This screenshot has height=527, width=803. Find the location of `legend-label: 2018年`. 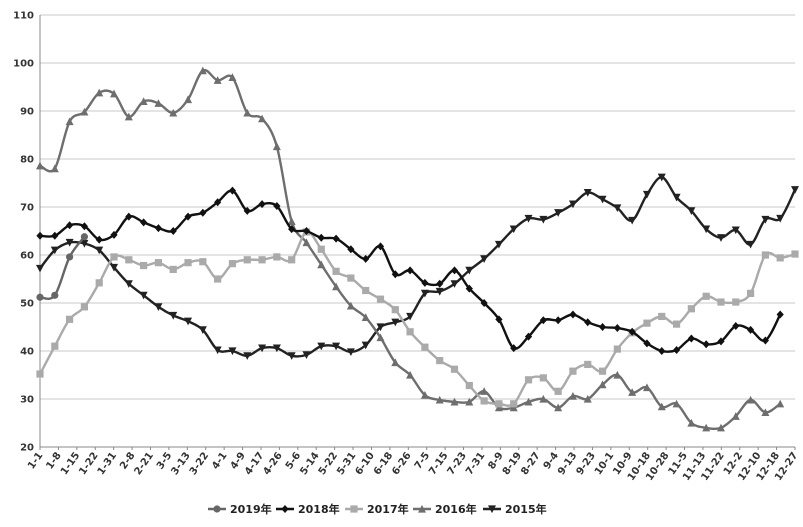

legend-label: 2018年 is located at coordinates (319, 509).